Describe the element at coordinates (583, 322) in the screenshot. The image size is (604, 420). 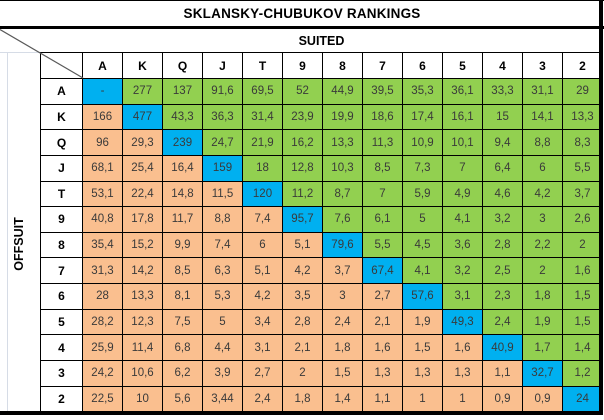
I see `cell-5-2: 1,5` at that location.